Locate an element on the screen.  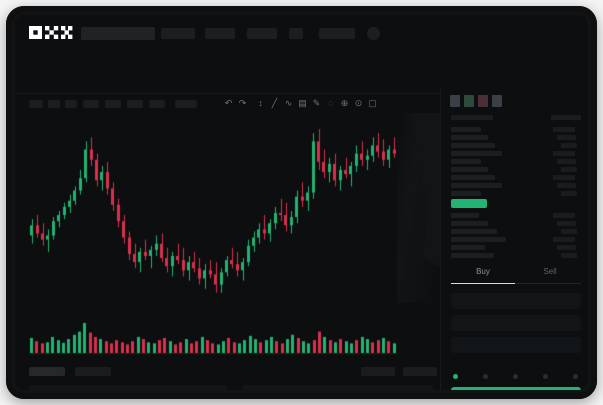
top-navigation-bar is located at coordinates (301, 33).